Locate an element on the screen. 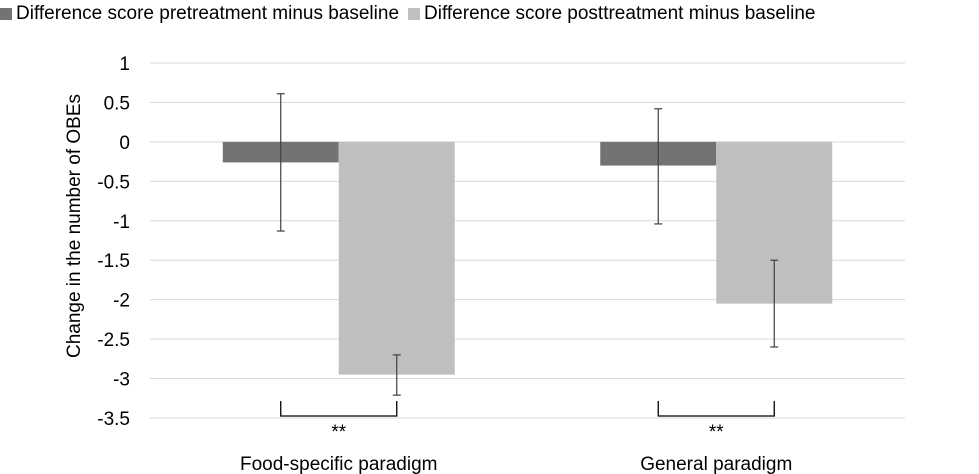 The width and height of the screenshot is (979, 474). y-tick-label: 1 is located at coordinates (124, 64).